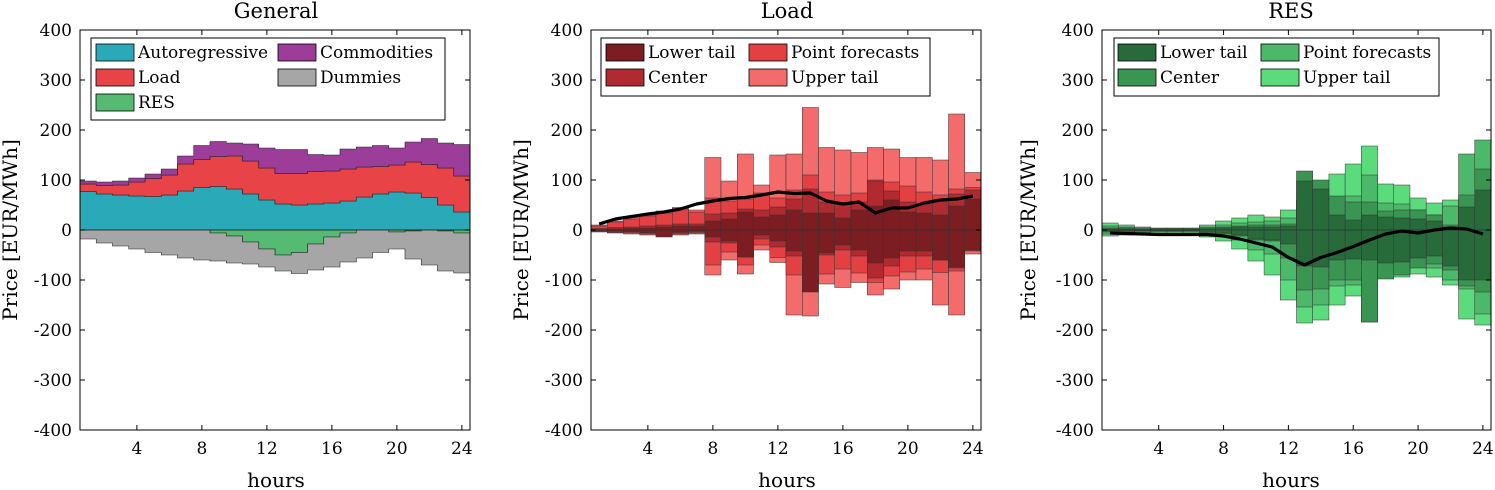 The width and height of the screenshot is (1495, 490). What do you see at coordinates (787, 479) in the screenshot?
I see `load-xlabel: hours` at bounding box center [787, 479].